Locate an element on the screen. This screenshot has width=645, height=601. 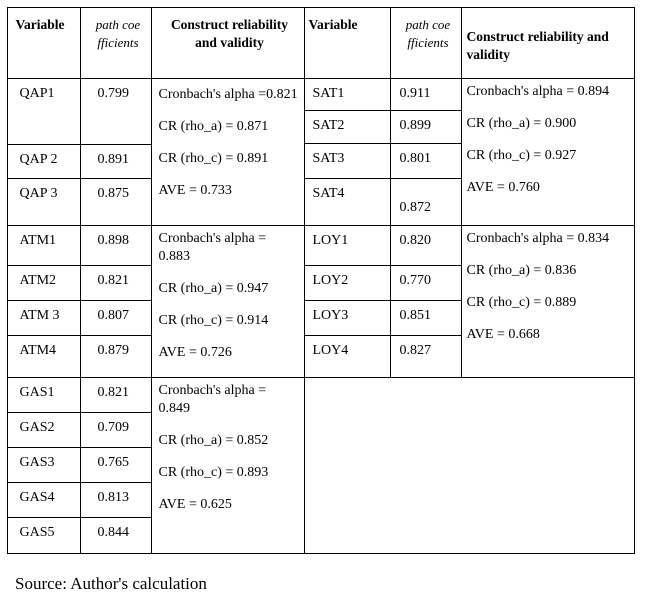
construct-metric: Cronbach's alpha = 0.834 is located at coordinates (538, 238).